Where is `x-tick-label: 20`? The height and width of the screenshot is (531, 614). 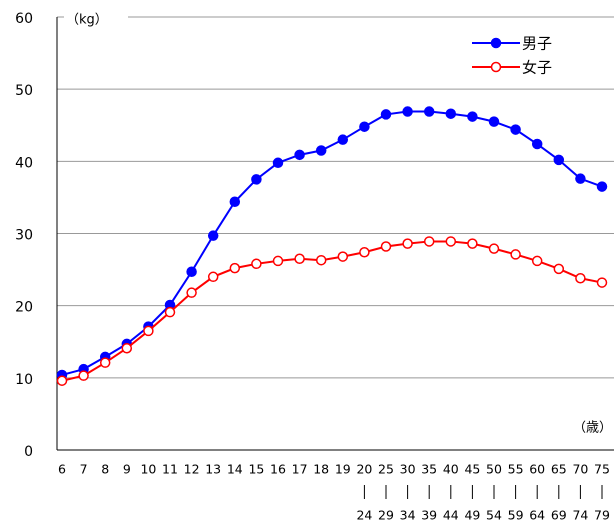 x-tick-label: 20 is located at coordinates (364, 469).